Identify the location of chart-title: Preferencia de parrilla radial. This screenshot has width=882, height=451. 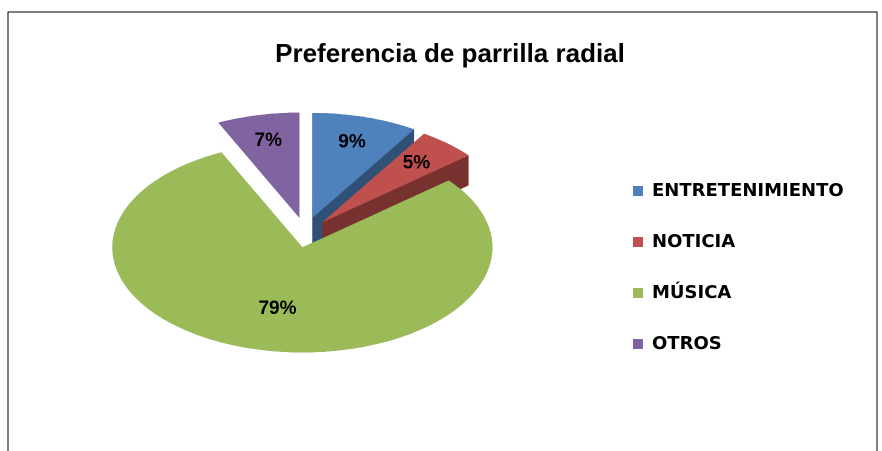
(450, 53).